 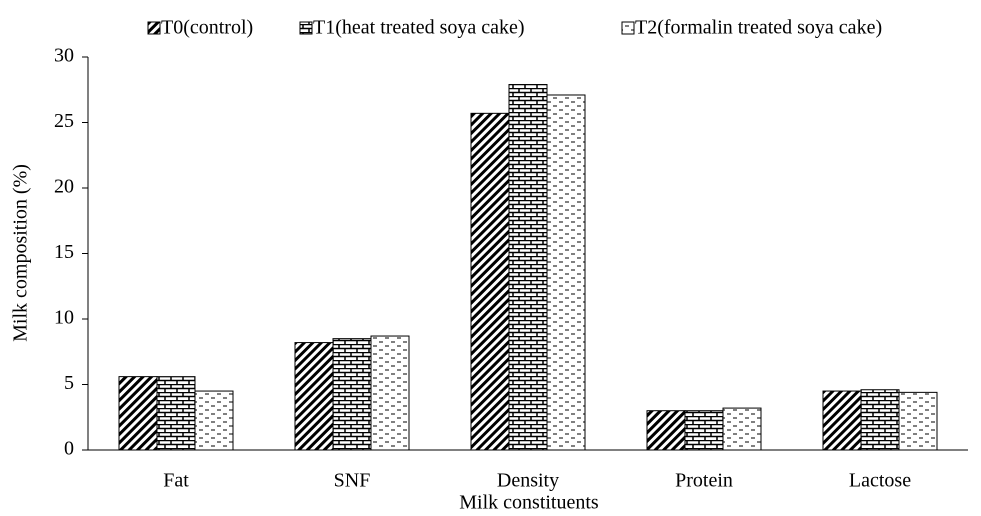 I want to click on legend-label: T2(formalin treated soya cake), so click(x=758, y=28).